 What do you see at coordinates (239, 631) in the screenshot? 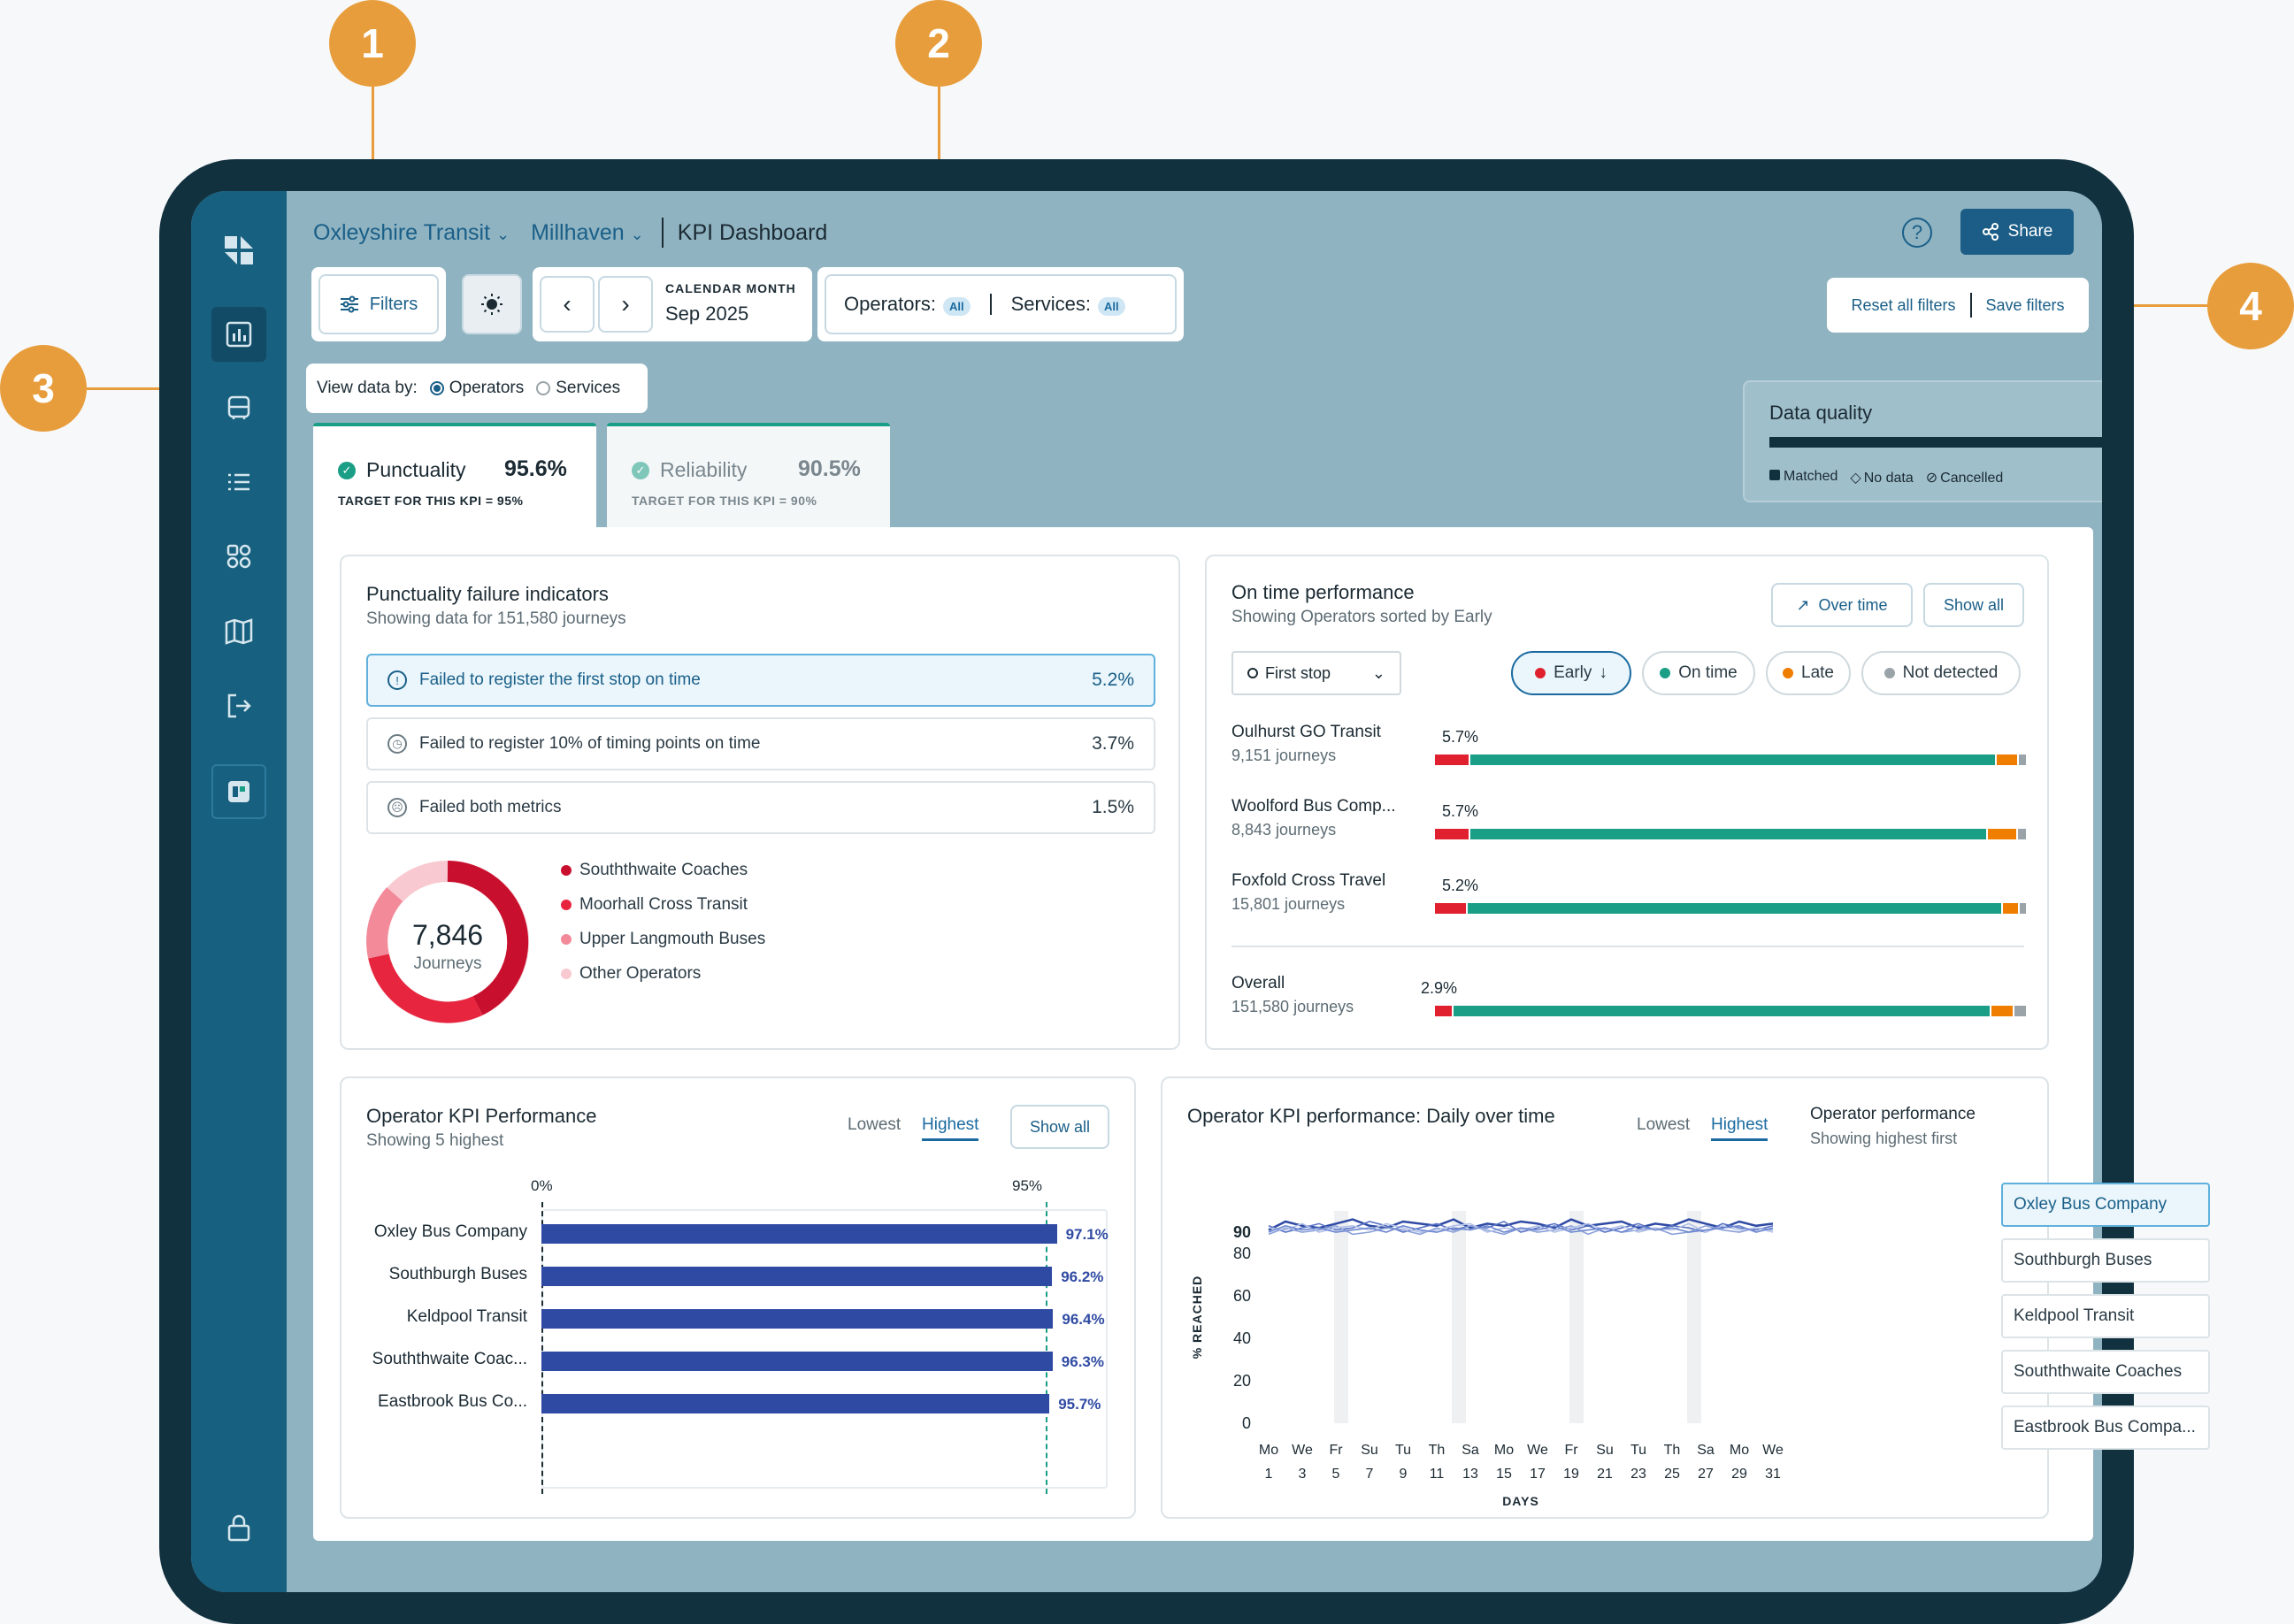
I see `map-icon` at bounding box center [239, 631].